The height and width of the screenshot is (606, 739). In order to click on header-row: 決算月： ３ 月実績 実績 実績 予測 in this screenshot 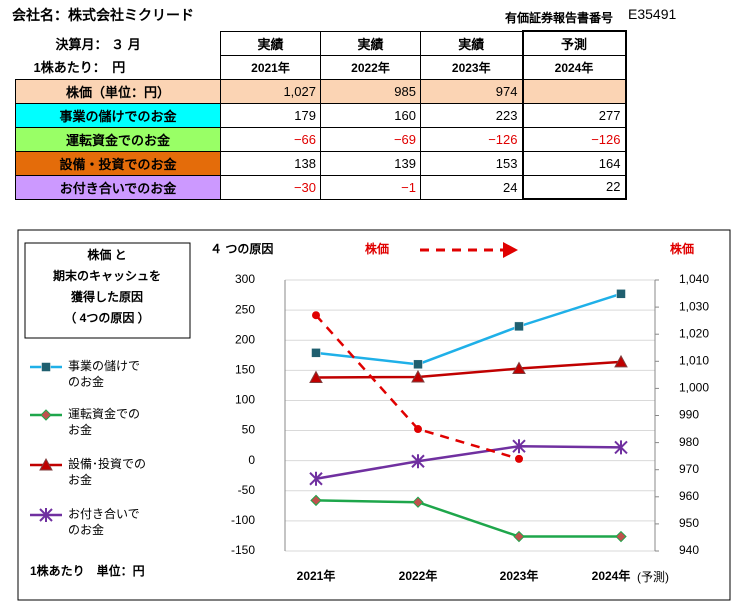, I will do `click(321, 43)`.